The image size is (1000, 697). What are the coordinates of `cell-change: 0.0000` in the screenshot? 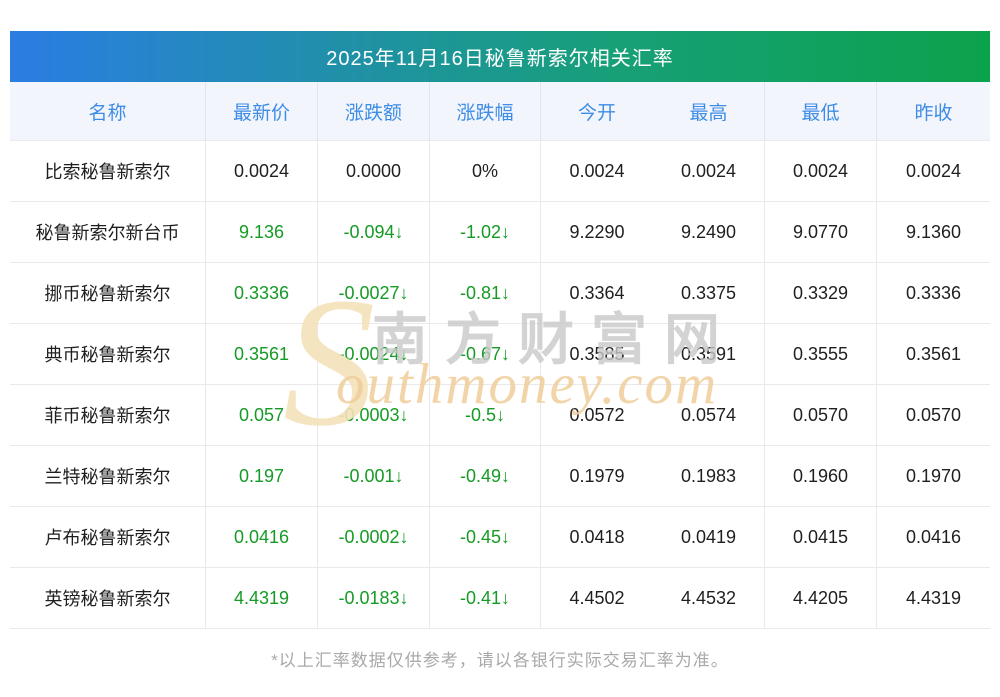 It's located at (374, 171).